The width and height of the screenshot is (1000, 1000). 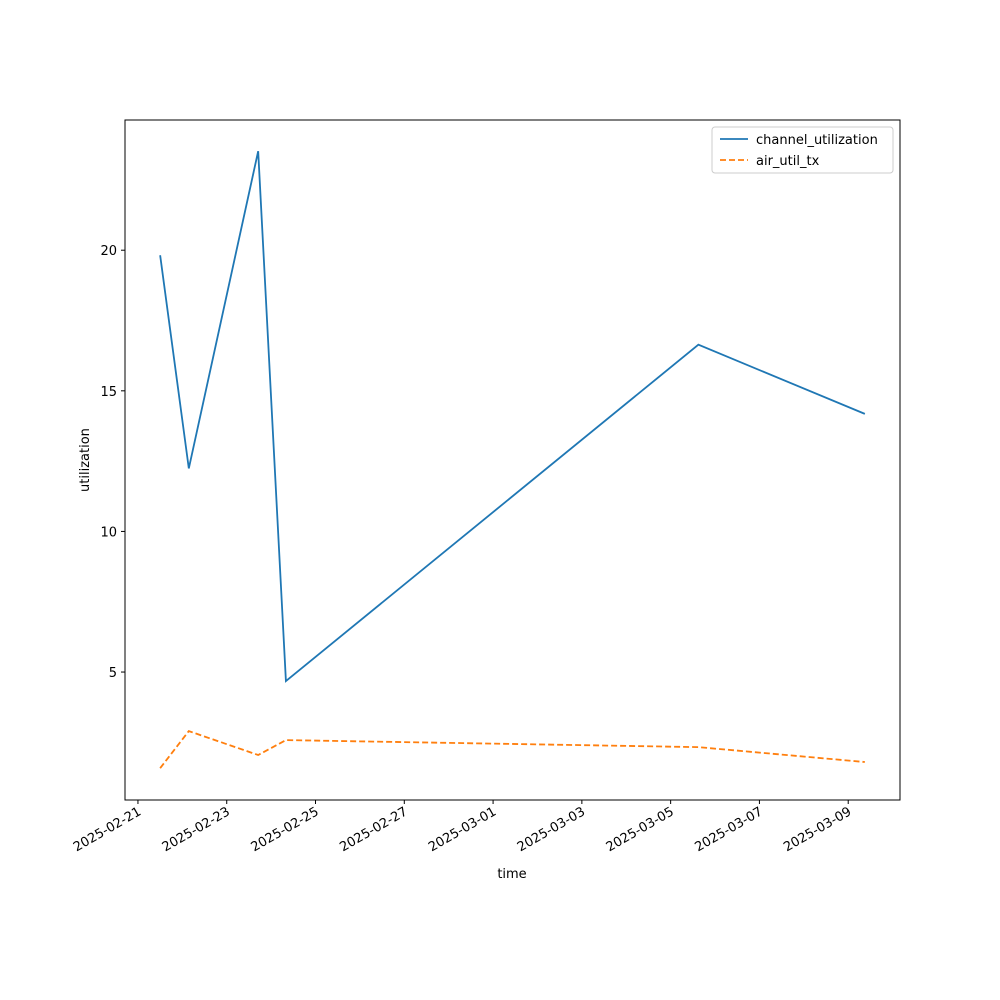 I want to click on y-axis-label: utilization, so click(x=85, y=460).